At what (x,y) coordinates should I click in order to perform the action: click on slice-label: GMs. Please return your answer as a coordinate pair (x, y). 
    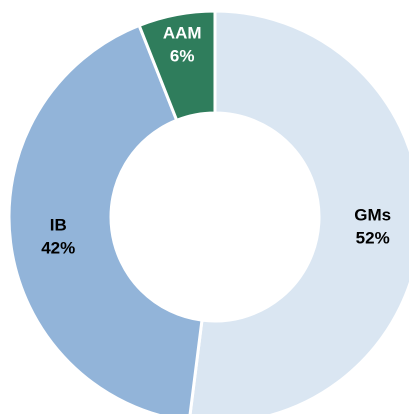
    Looking at the image, I should click on (372, 214).